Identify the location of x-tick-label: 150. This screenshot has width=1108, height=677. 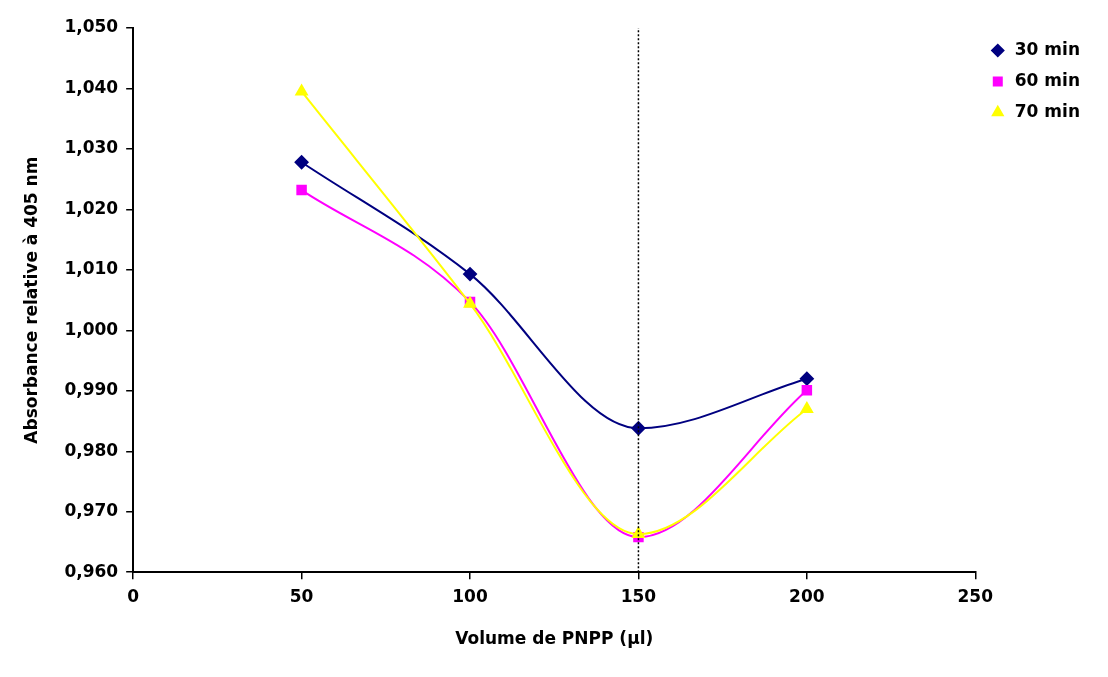
(638, 595).